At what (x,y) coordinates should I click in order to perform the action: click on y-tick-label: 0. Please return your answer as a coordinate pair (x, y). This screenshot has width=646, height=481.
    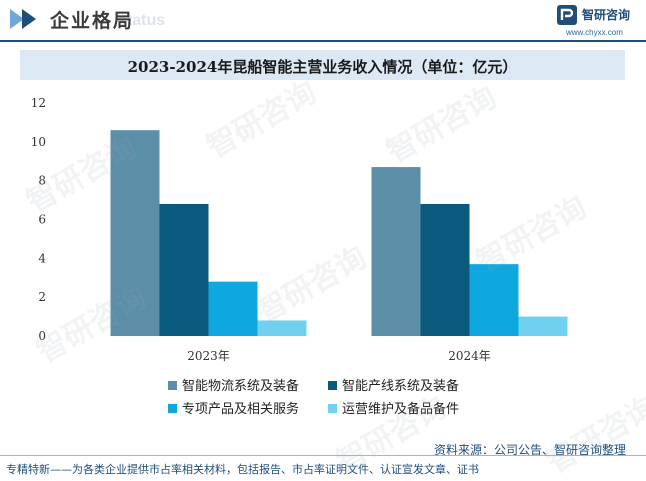
    Looking at the image, I should click on (42, 336).